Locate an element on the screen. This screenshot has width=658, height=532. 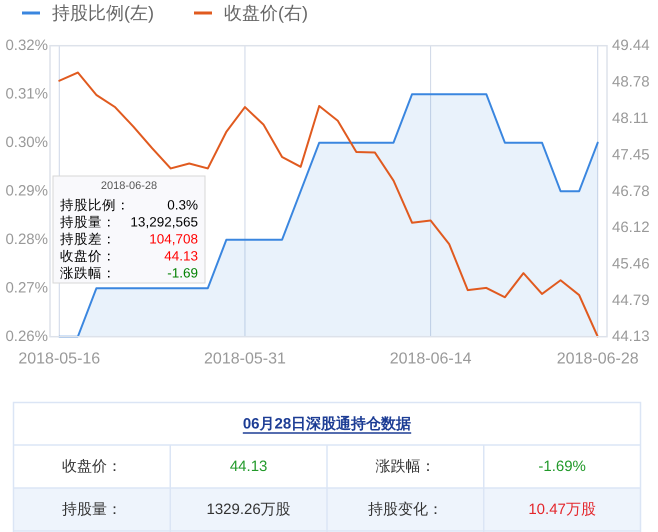
annotation: 44.13 is located at coordinates (181, 256).